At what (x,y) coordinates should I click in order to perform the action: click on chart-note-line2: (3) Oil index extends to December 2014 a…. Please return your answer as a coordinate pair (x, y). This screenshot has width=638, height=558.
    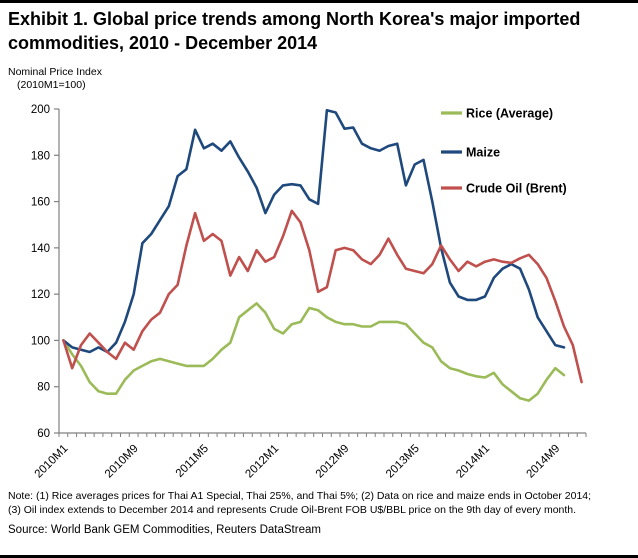
    Looking at the image, I should click on (292, 510).